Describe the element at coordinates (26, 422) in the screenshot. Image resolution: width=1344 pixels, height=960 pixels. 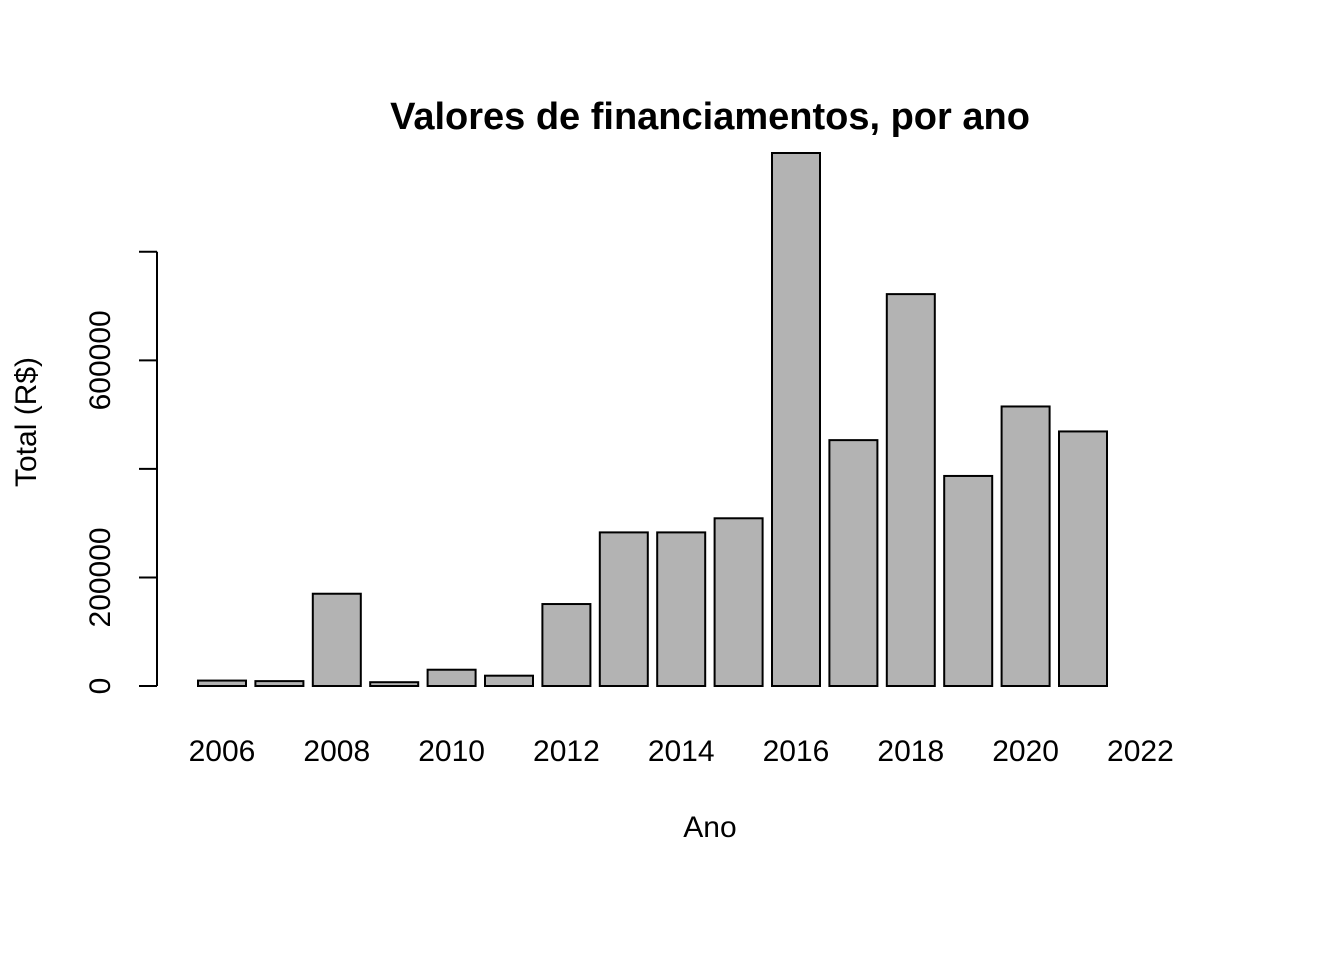
I see `y-axis-label: Total (R$)` at that location.